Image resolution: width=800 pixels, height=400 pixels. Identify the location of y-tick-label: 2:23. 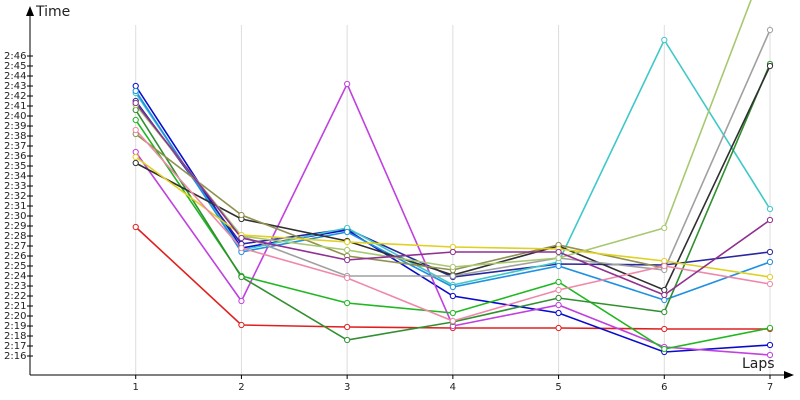
(15, 286).